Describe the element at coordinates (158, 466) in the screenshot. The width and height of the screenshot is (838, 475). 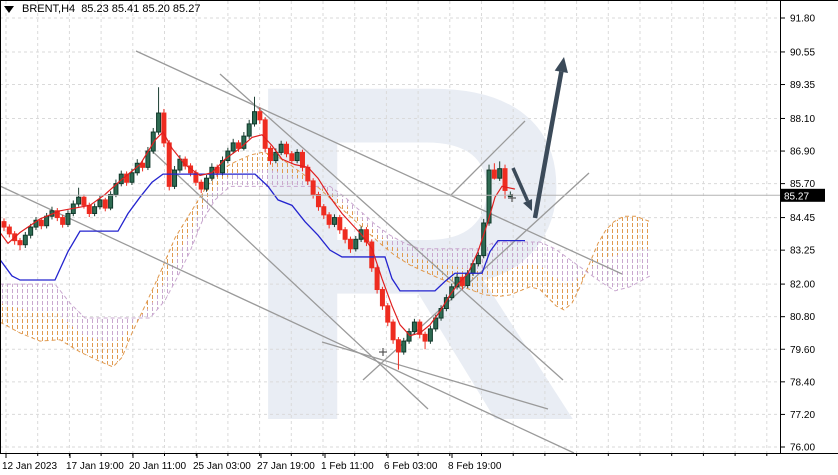
I see `svg-text: 20 Jan 11:00` at that location.